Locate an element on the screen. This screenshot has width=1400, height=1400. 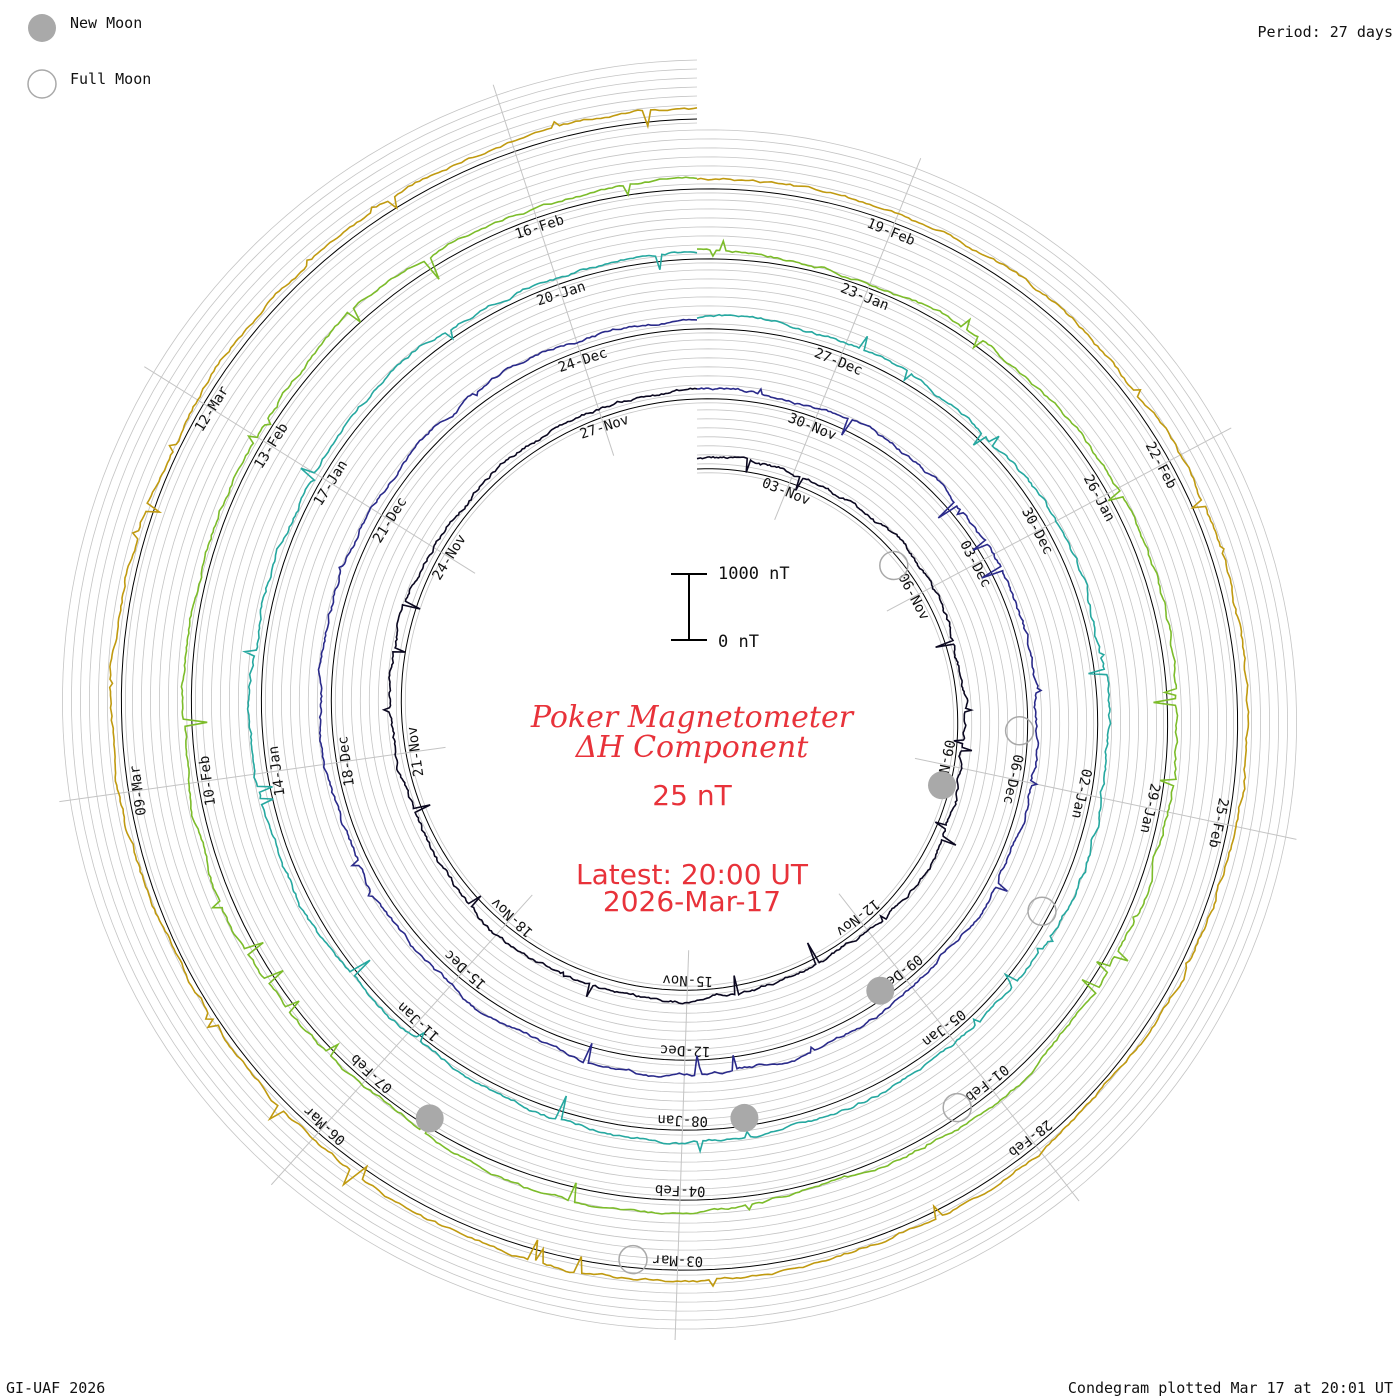
date-tick-label: 06-Dec is located at coordinates (1013, 779).